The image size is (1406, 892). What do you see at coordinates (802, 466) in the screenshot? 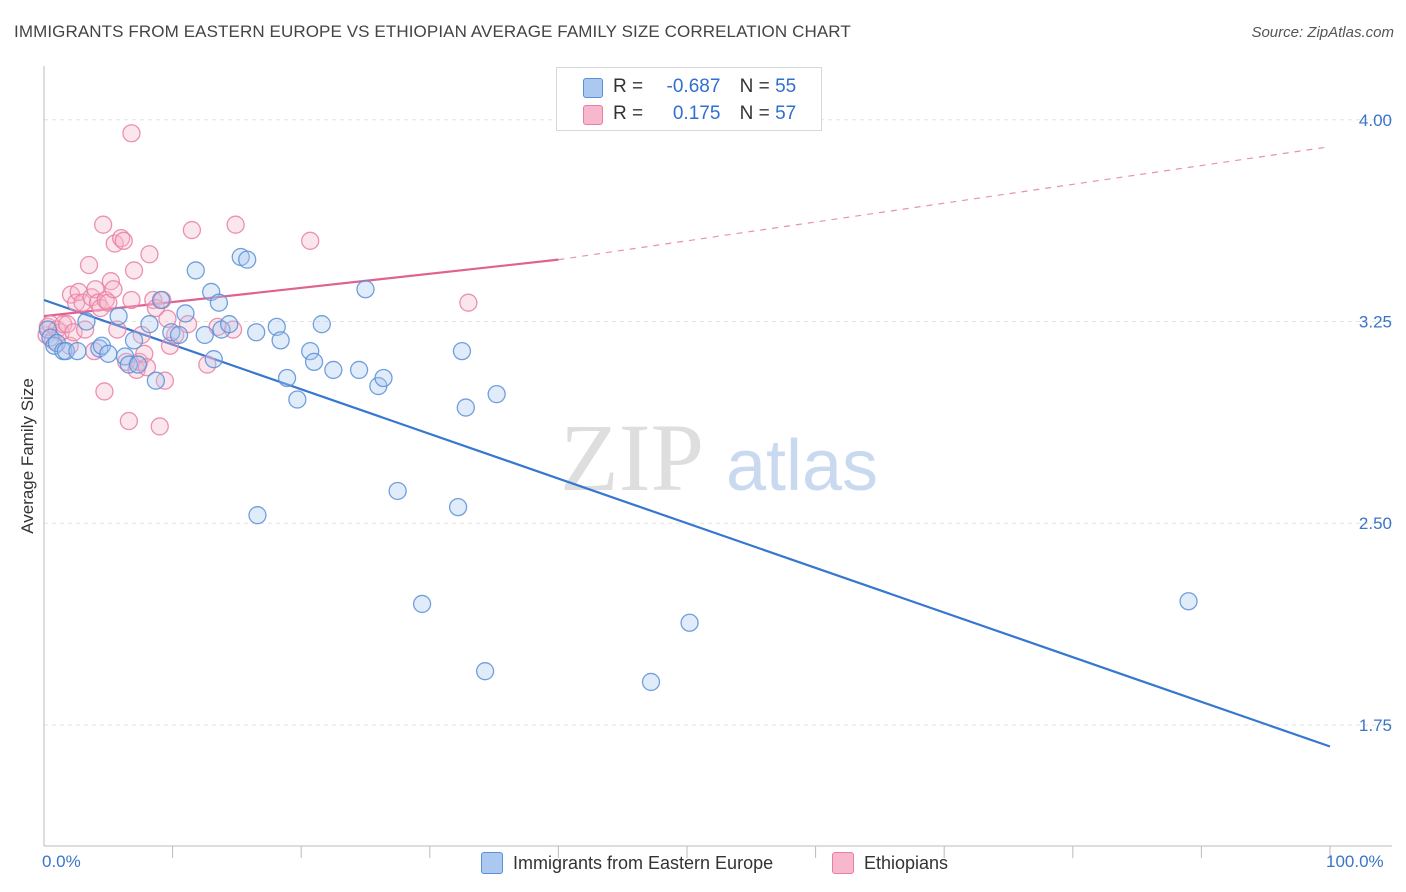
I see `watermark-atlas: atlas` at bounding box center [802, 466].